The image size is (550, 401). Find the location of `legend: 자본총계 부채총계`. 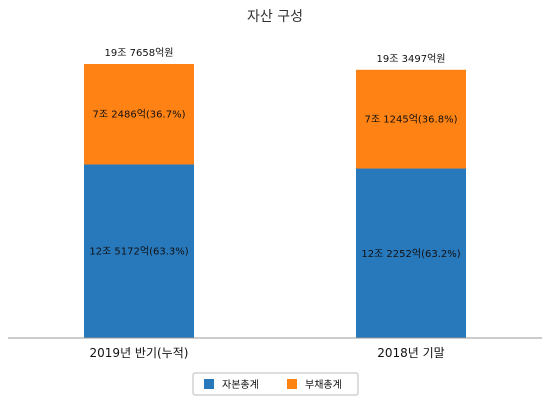

legend: 자본총계 부채총계 is located at coordinates (275, 384).